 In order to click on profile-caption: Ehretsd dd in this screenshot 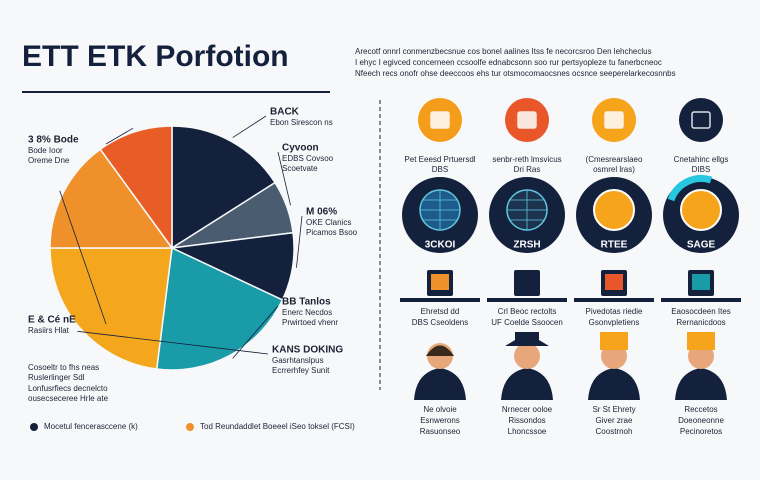, I will do `click(440, 311)`.